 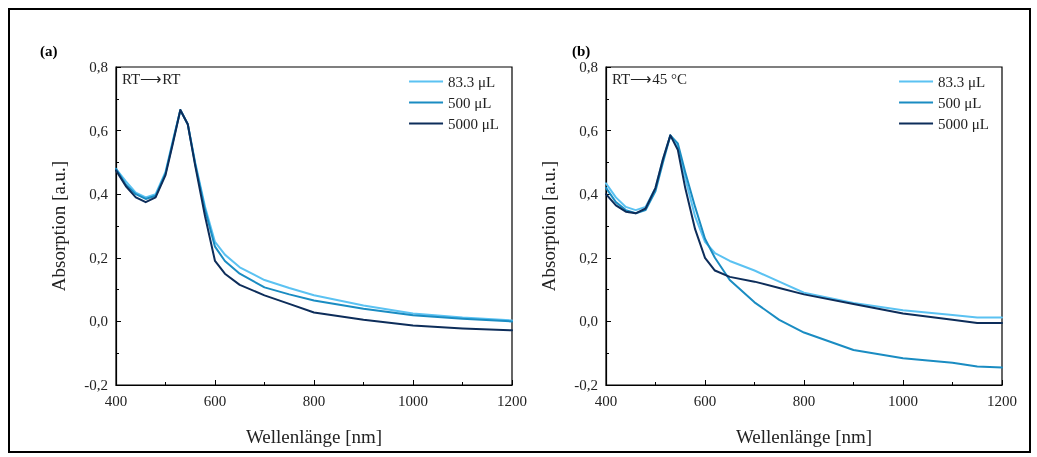 I want to click on chart-title: (b), so click(x=581, y=51).